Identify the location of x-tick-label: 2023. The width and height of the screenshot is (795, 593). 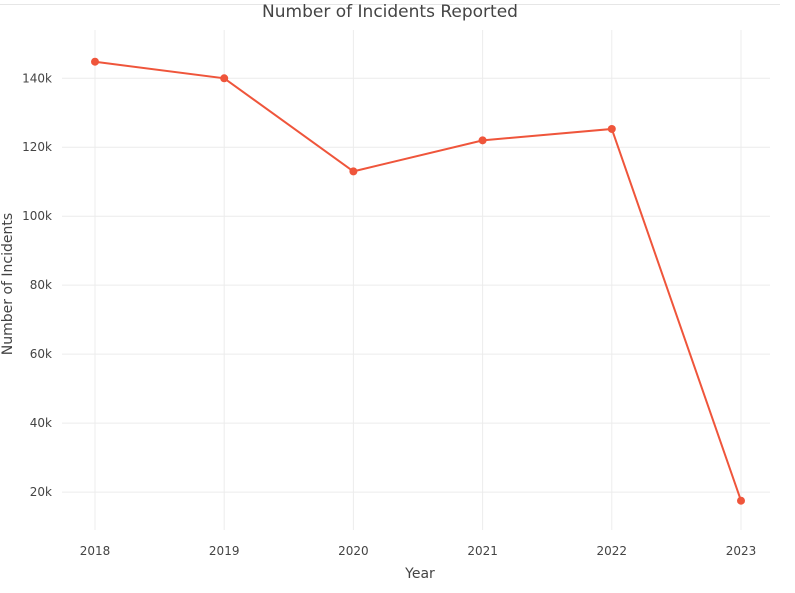
(741, 551).